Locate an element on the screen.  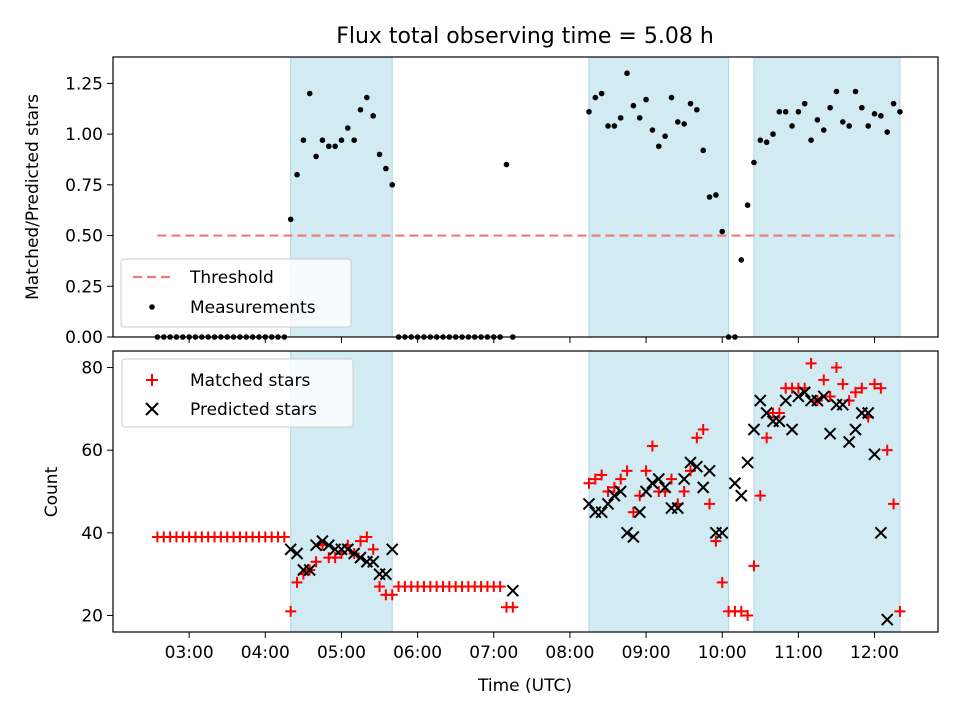
bottom-legend-box is located at coordinates (237, 393).